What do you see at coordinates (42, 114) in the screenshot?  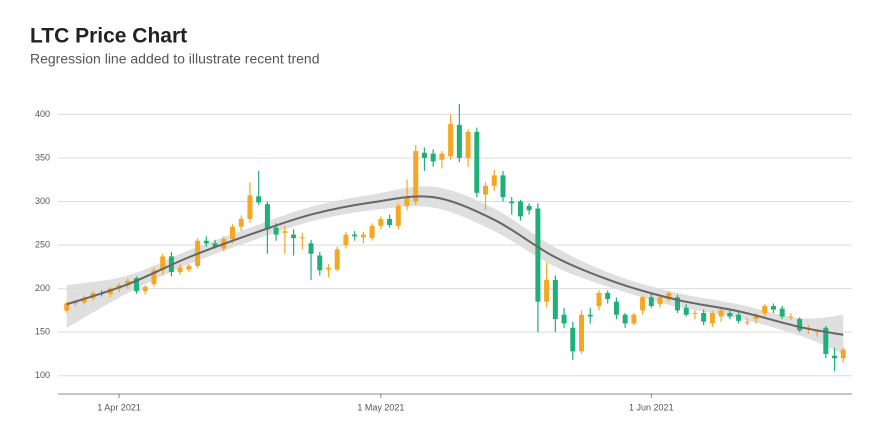 I see `y-tick-label: 400` at bounding box center [42, 114].